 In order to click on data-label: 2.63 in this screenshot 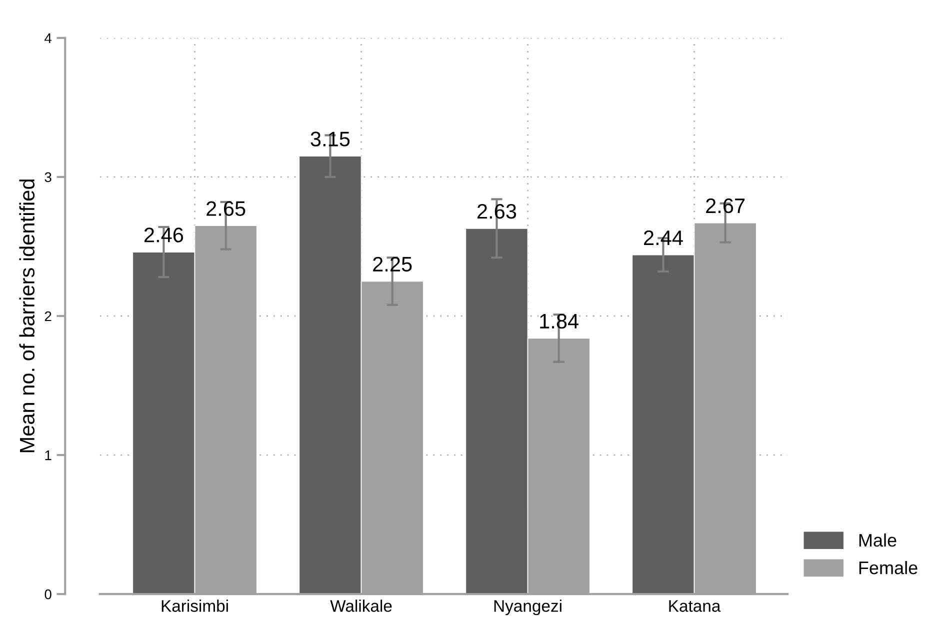, I will do `click(496, 211)`.